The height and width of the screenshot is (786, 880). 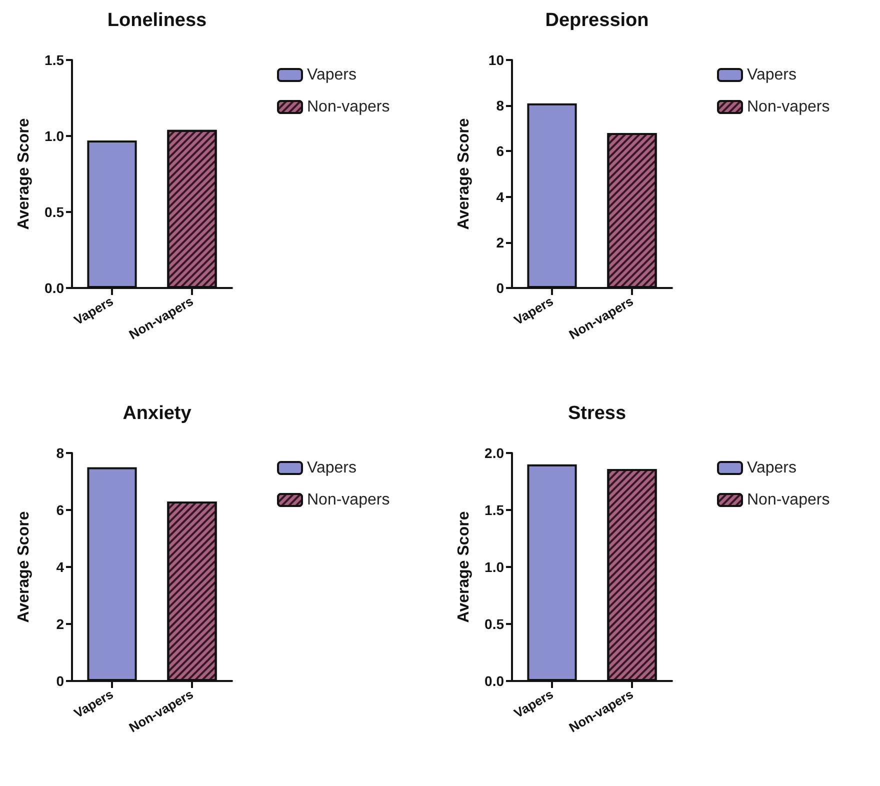 What do you see at coordinates (496, 60) in the screenshot?
I see `y-tick-label: 10` at bounding box center [496, 60].